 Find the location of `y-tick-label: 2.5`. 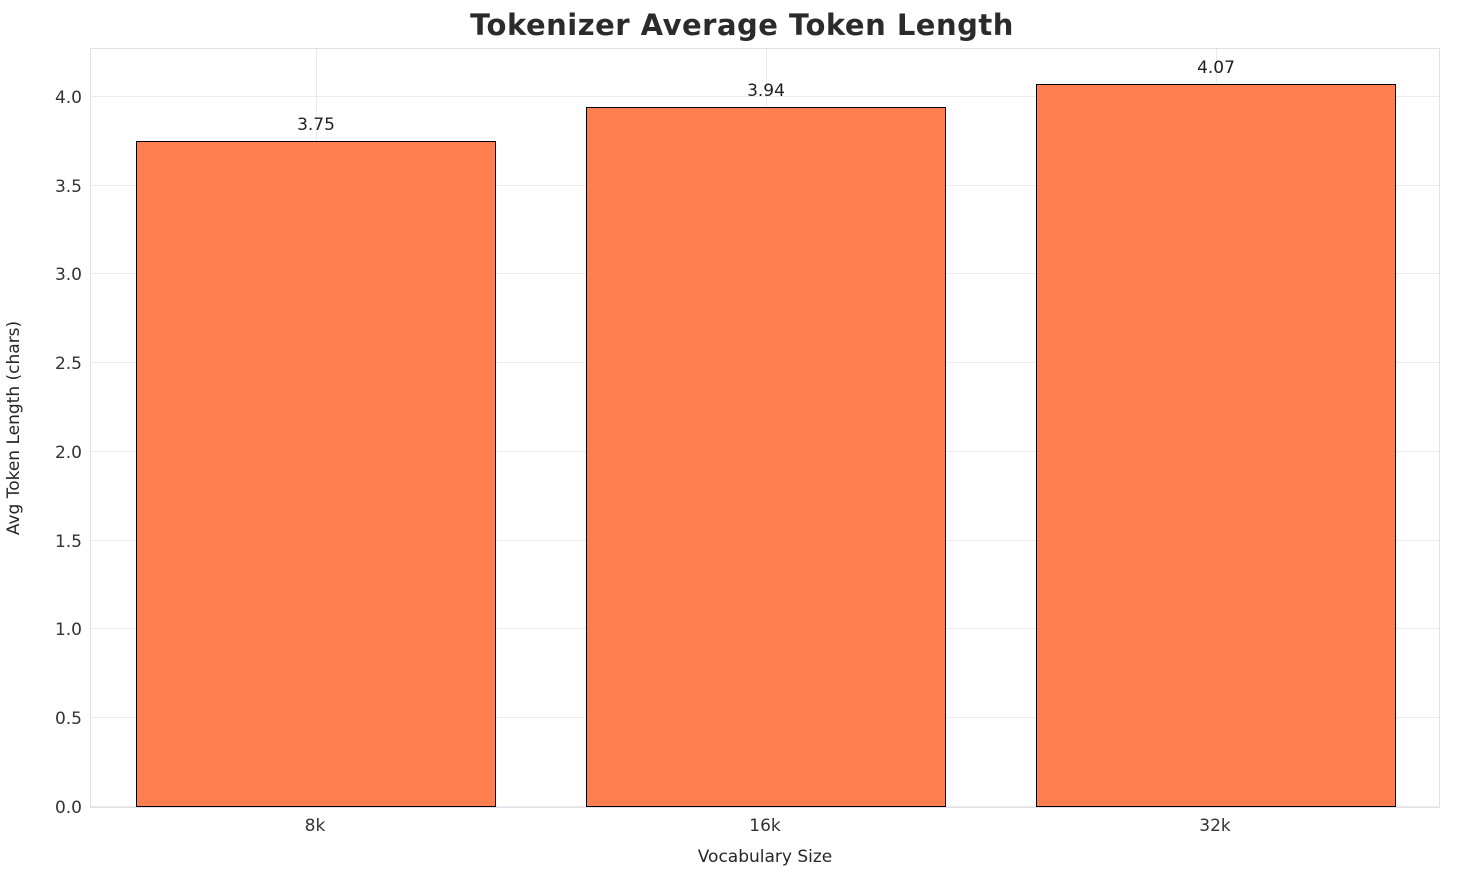

y-tick-label: 2.5 is located at coordinates (68, 364).